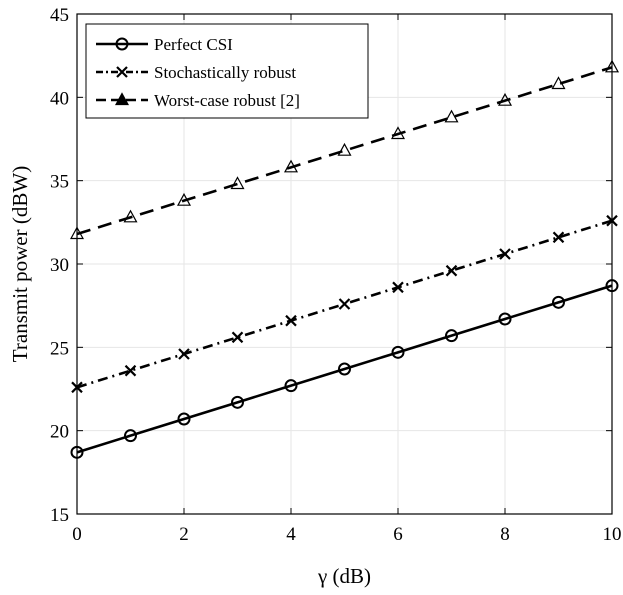 The width and height of the screenshot is (623, 595). I want to click on x-tick-label: 10, so click(612, 534).